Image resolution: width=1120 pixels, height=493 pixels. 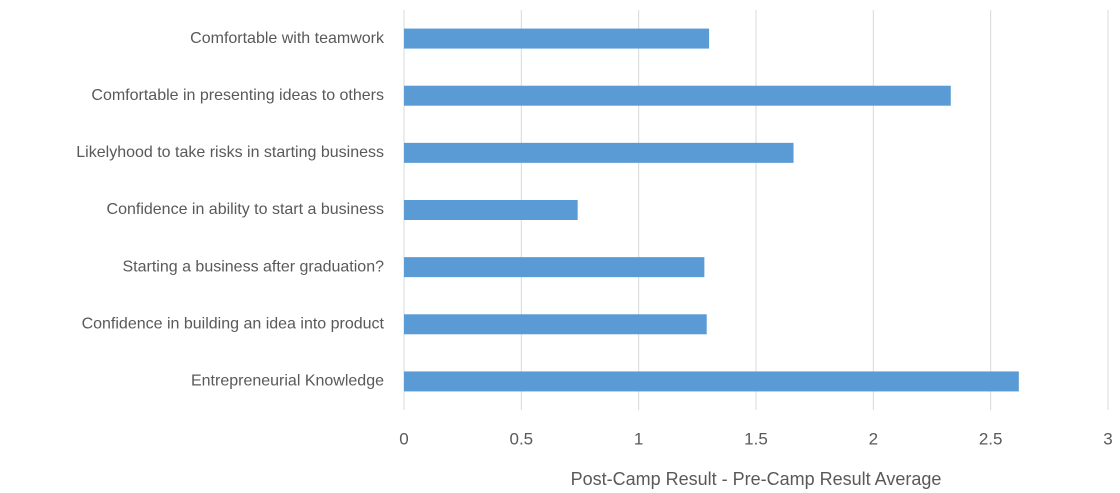 What do you see at coordinates (873, 438) in the screenshot?
I see `x-tick-label: 2` at bounding box center [873, 438].